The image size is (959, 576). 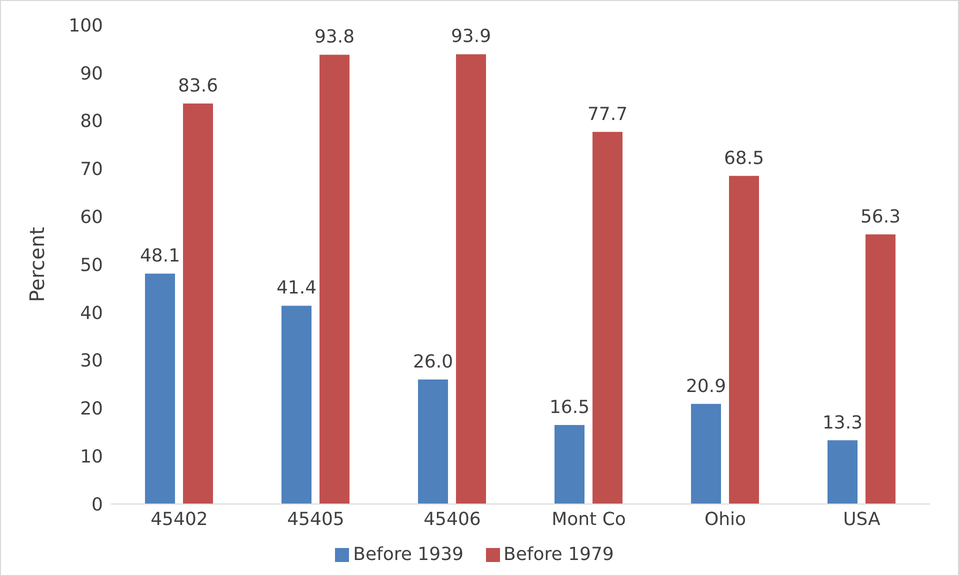 What do you see at coordinates (334, 37) in the screenshot?
I see `data-label: 93.8` at bounding box center [334, 37].